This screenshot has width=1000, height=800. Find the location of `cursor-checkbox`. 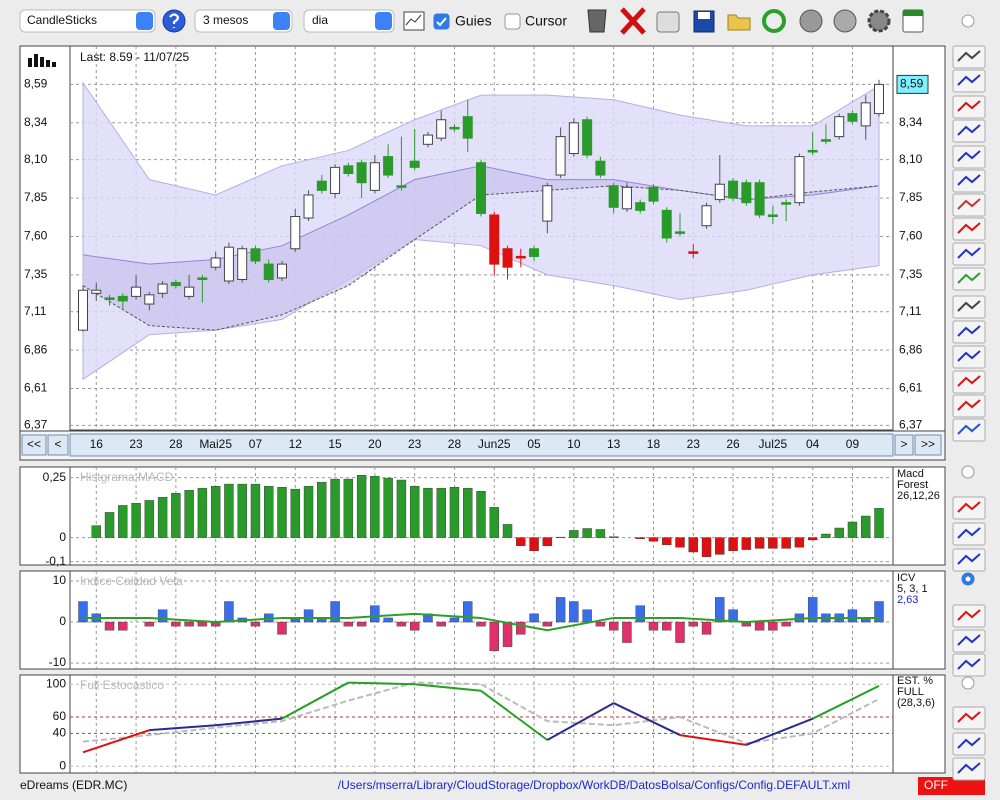

cursor-checkbox is located at coordinates (512, 21).